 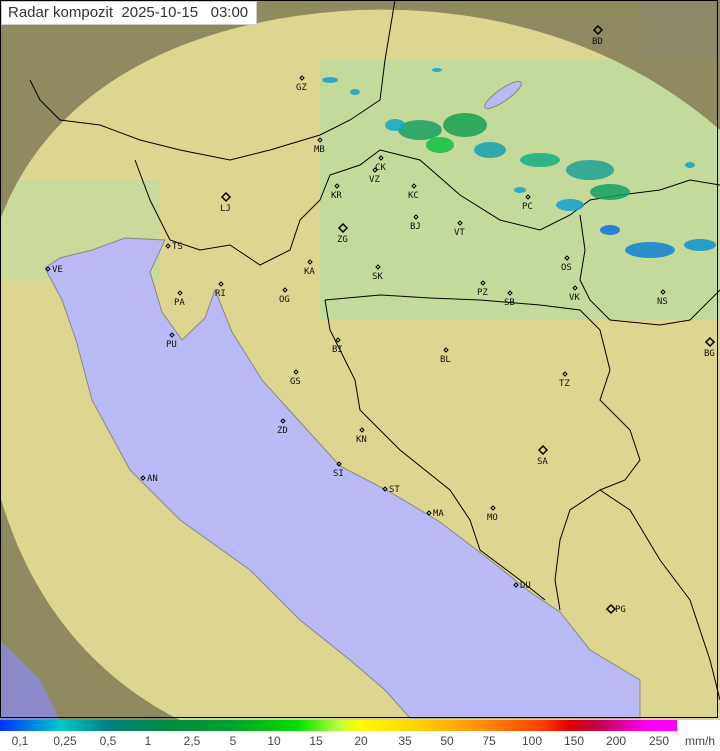 What do you see at coordinates (659, 741) in the screenshot?
I see `legend-label: 250` at bounding box center [659, 741].